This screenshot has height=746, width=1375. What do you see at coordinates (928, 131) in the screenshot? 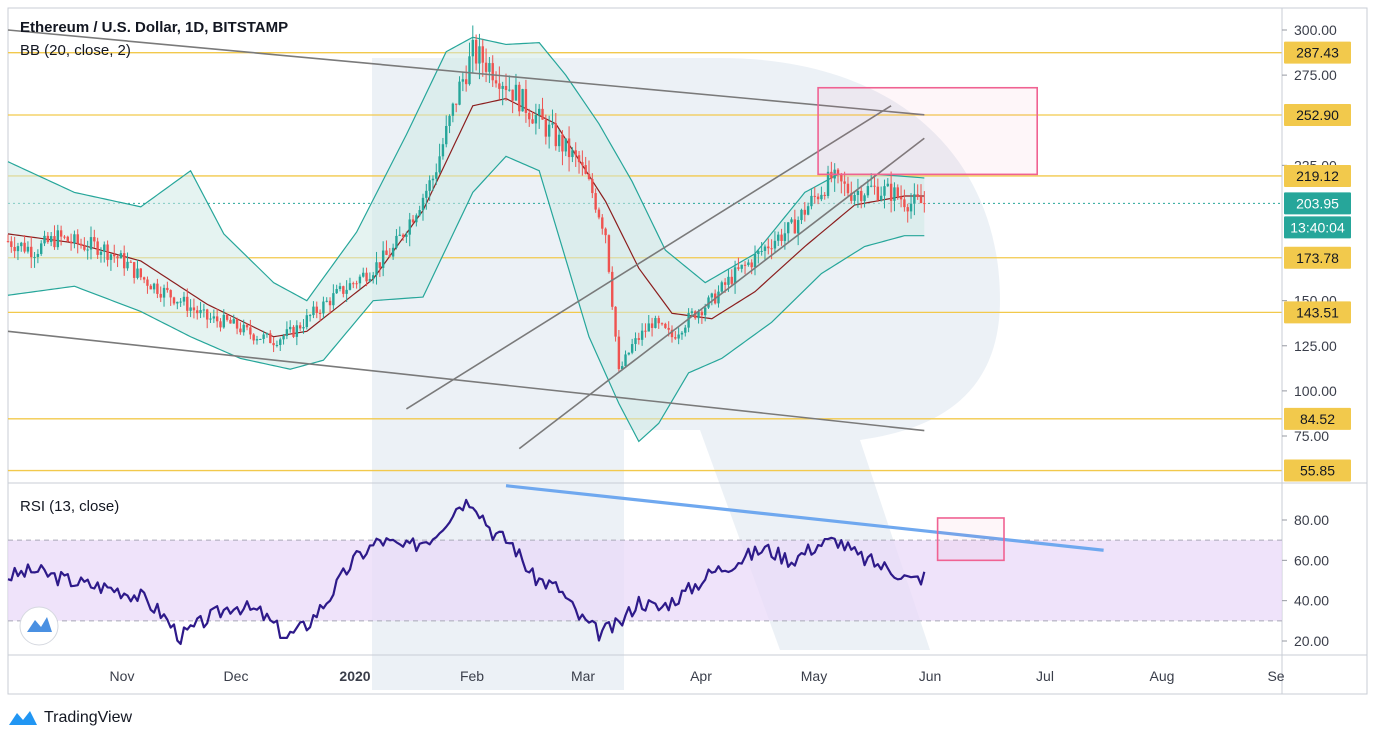
I see `target-zones` at bounding box center [928, 131].